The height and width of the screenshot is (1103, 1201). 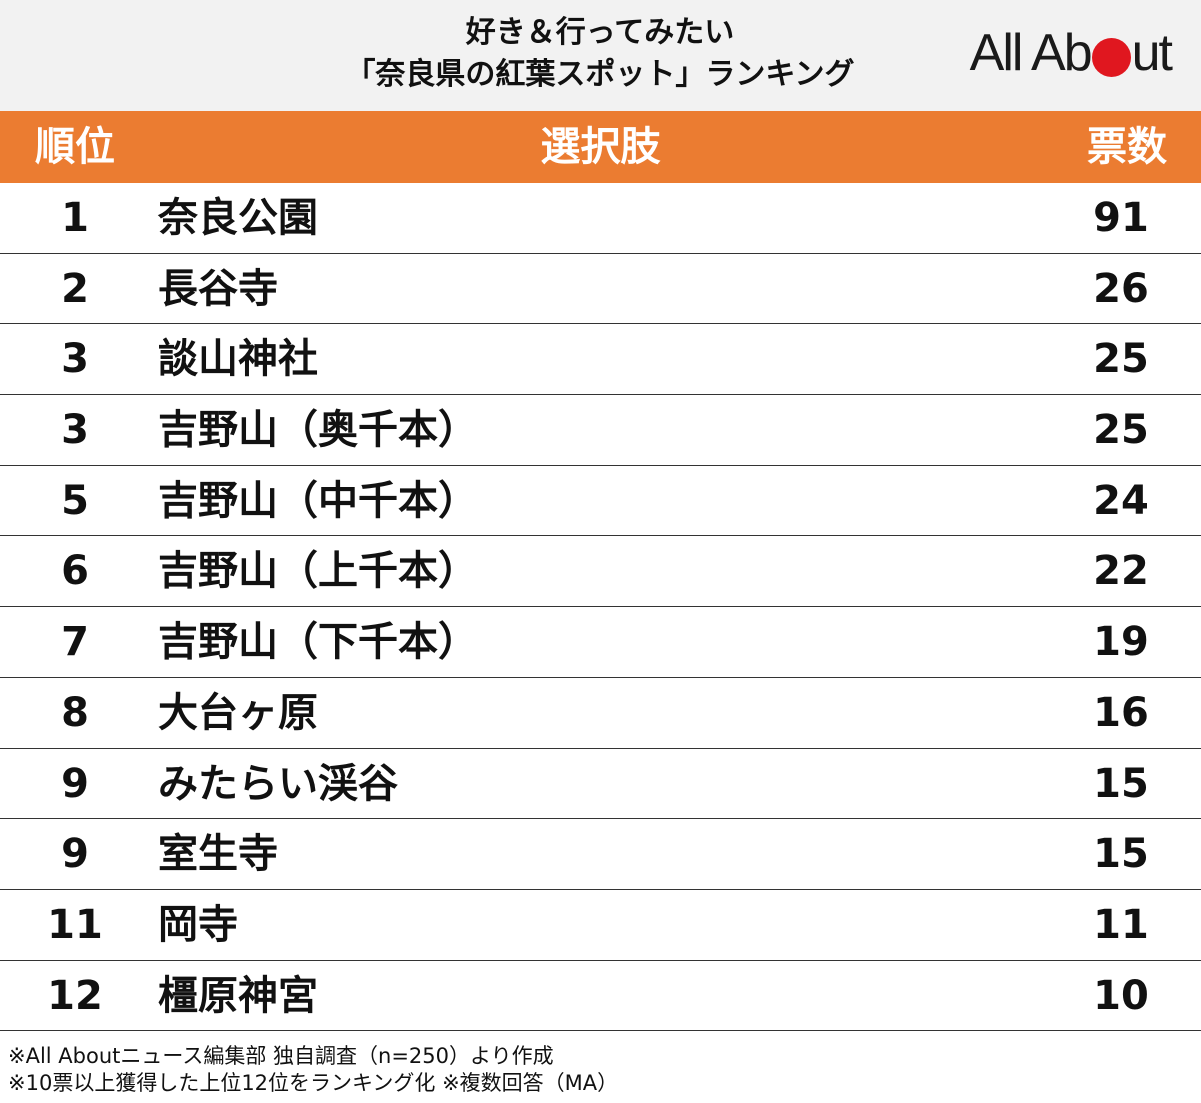 I want to click on table-row: 8 大台ヶ原 16, so click(x=600, y=713).